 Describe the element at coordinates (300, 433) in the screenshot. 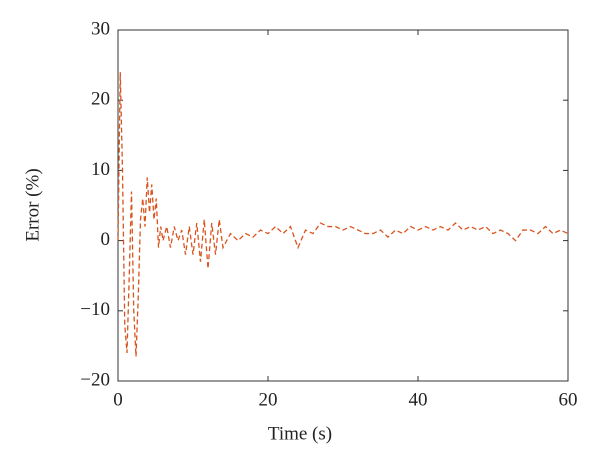

I see `x-axis-label: Time (s)` at that location.